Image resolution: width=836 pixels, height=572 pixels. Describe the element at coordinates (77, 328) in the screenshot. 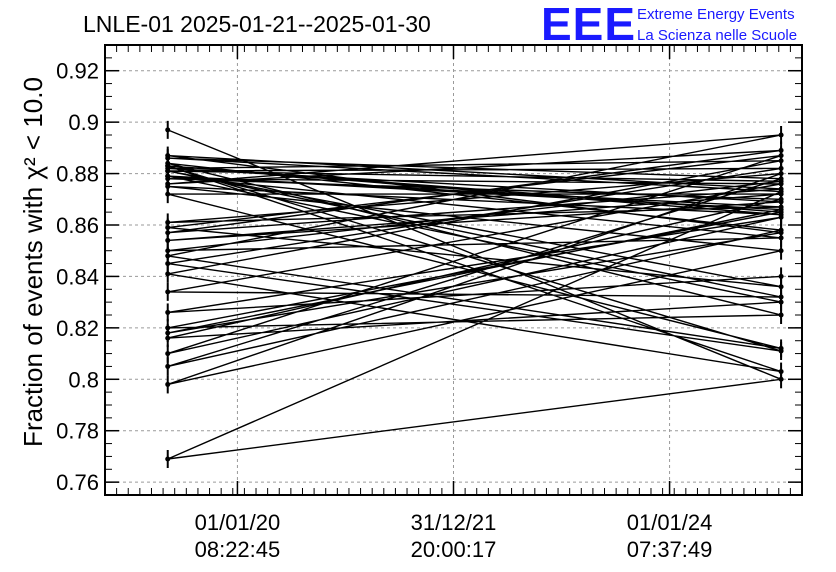

I see `y-tick-label: 0.82` at that location.